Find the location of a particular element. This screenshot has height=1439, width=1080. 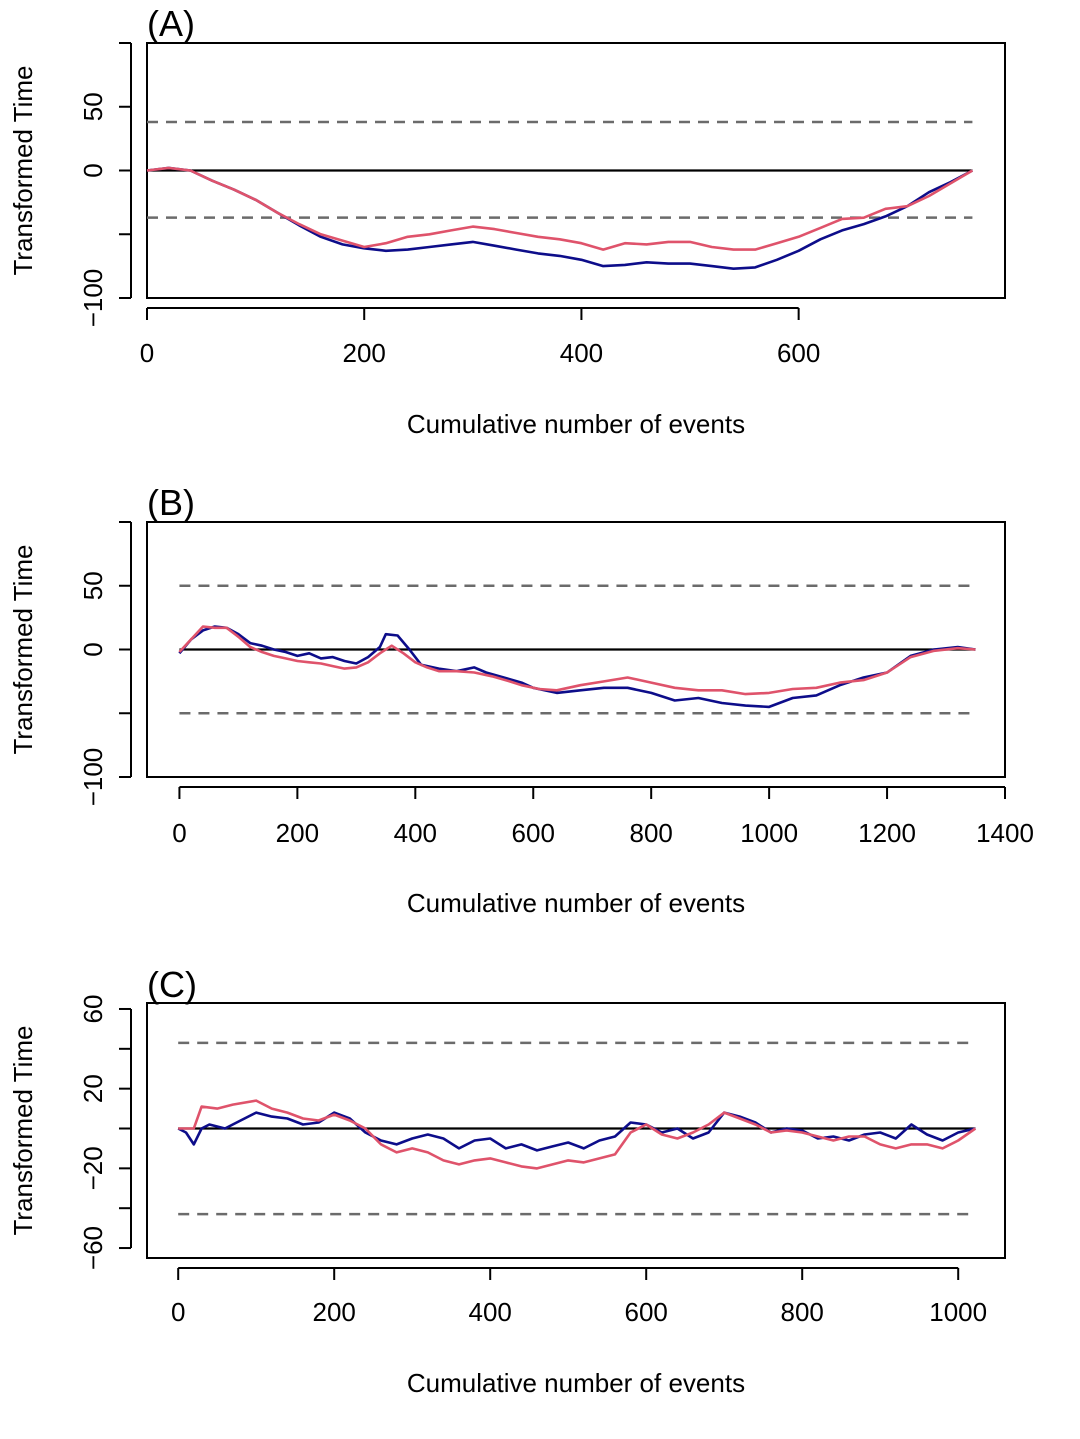

y-tick-label: 60 is located at coordinates (93, 1009).